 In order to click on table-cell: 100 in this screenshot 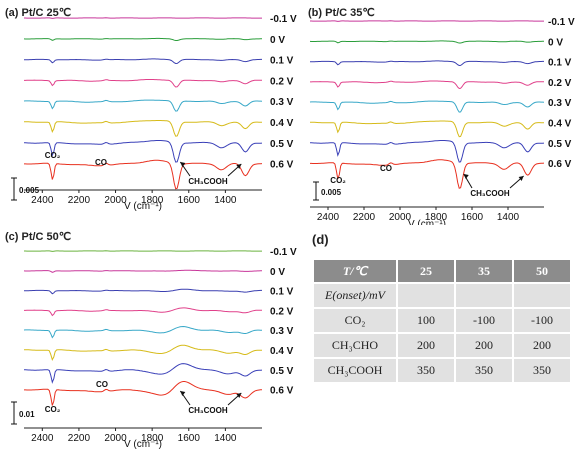, I will do `click(426, 320)`.